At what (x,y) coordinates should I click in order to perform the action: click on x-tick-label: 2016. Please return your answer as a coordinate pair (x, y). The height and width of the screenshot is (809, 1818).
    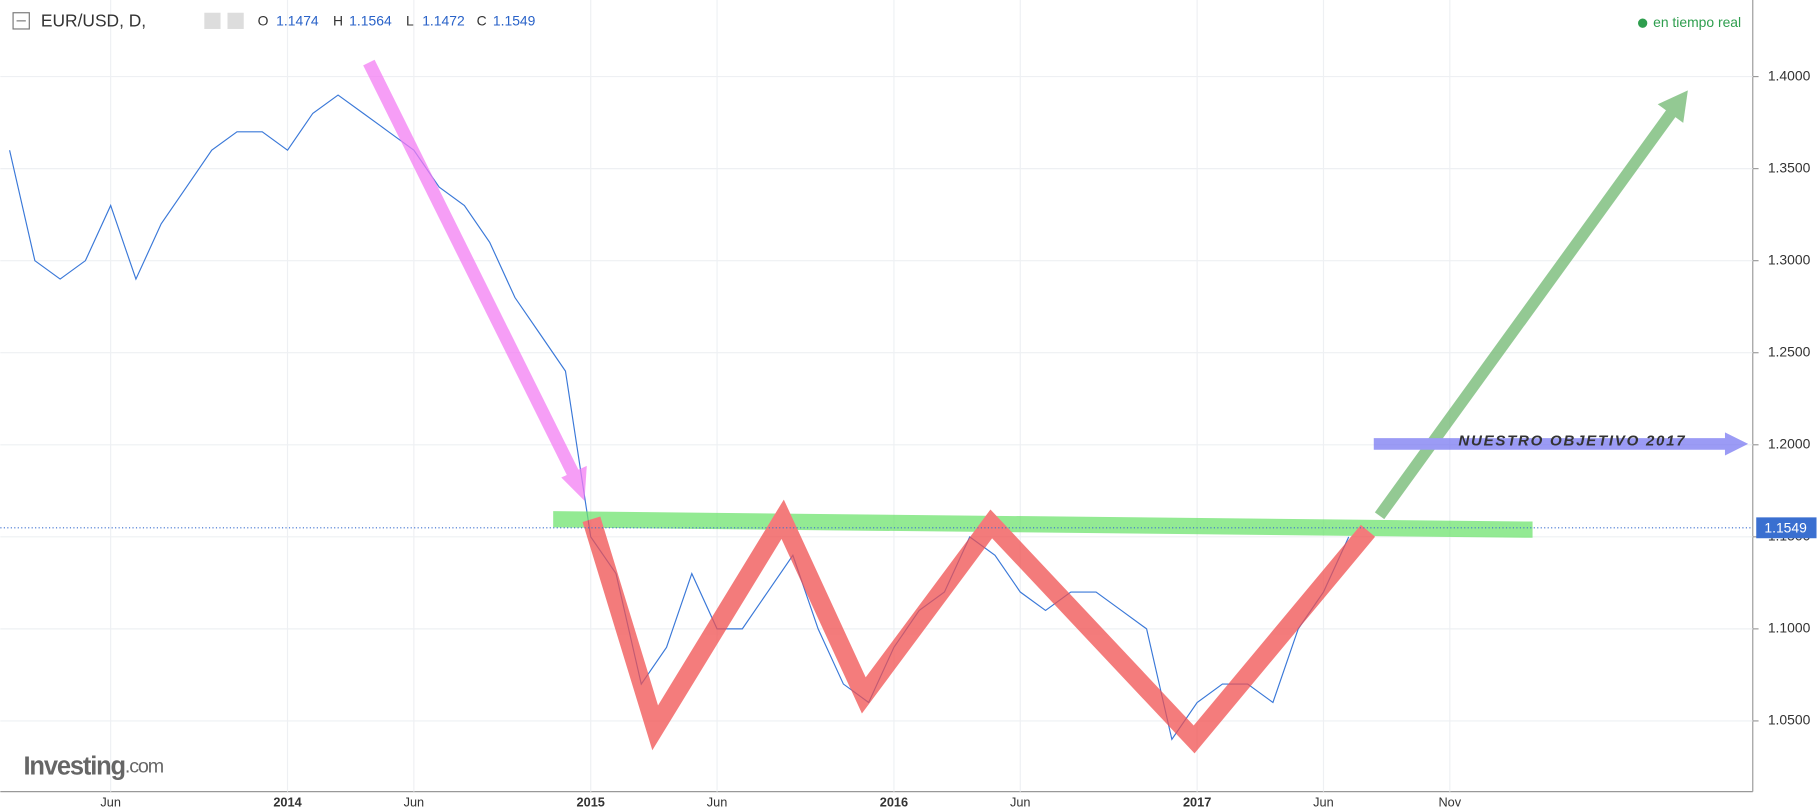
    Looking at the image, I should click on (894, 802).